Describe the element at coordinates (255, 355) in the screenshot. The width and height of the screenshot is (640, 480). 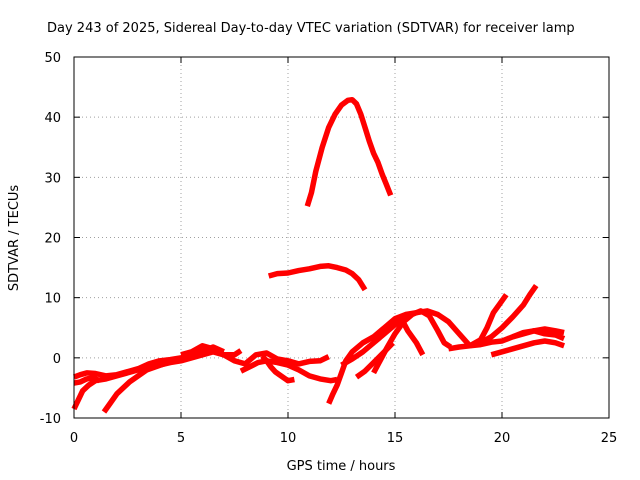
I see `series-line-arc-low-e` at that location.